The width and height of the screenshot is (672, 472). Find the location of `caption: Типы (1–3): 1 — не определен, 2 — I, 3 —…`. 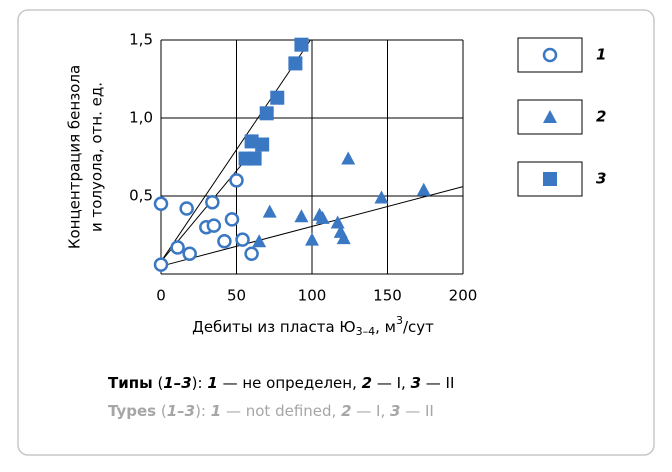

caption: Типы (1–3): 1 — не определен, 2 — I, 3 —… is located at coordinates (281, 383).